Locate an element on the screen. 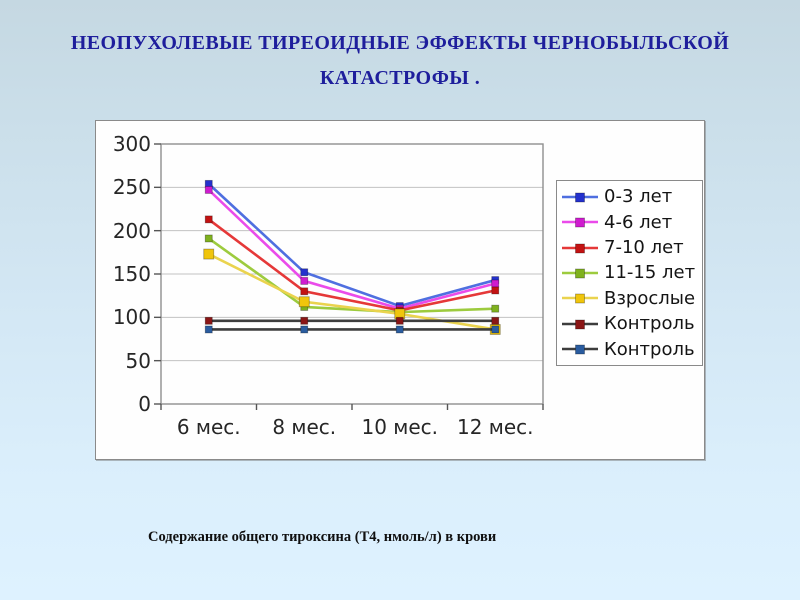  legend-label: 4-6 лет is located at coordinates (638, 222).